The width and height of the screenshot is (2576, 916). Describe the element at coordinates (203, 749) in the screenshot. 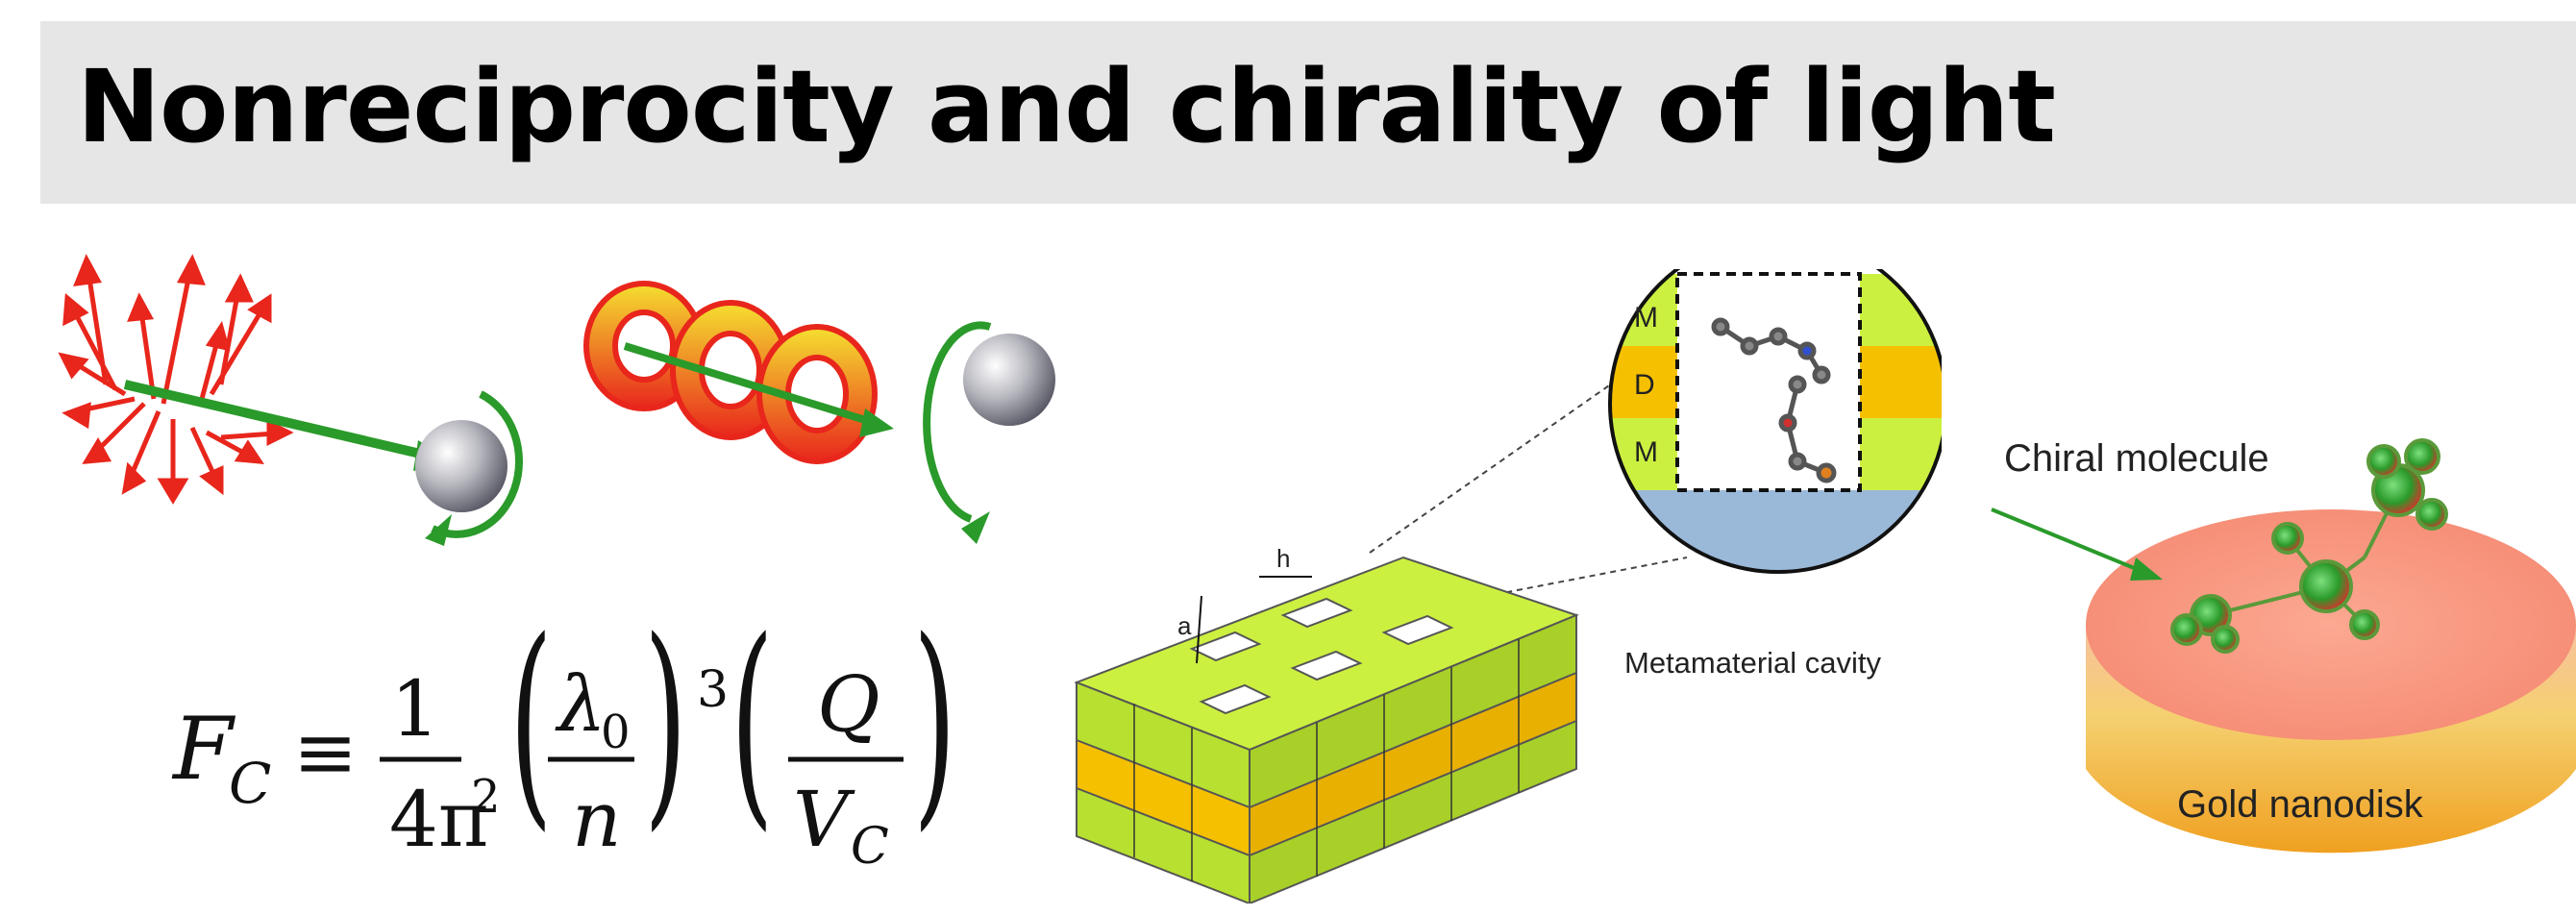

I see `formula-lhs: F` at that location.